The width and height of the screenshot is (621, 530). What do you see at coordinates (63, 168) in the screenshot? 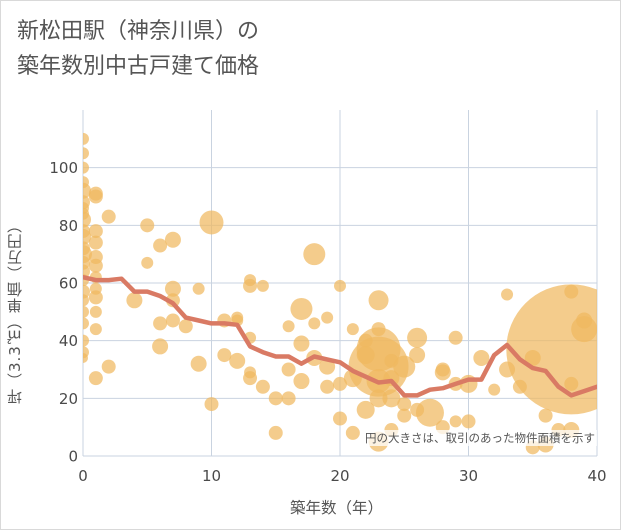
I see `y-tick-label: 100` at bounding box center [63, 168].